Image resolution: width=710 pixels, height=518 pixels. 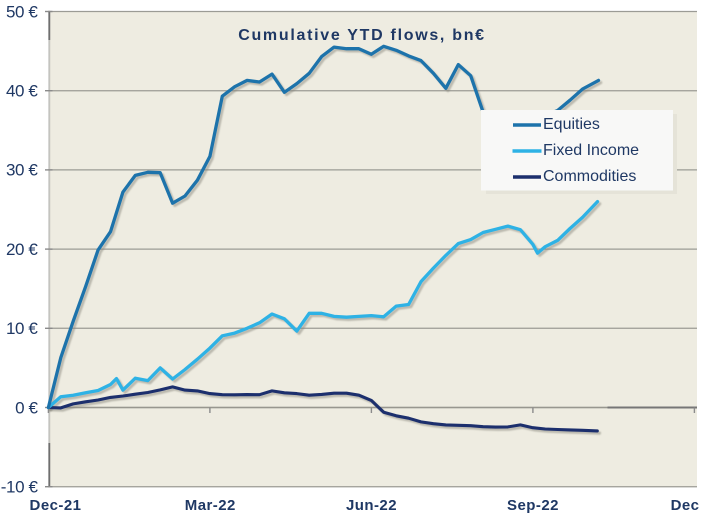 What do you see at coordinates (26, 407) in the screenshot?
I see `svg-text: 0 €` at bounding box center [26, 407].